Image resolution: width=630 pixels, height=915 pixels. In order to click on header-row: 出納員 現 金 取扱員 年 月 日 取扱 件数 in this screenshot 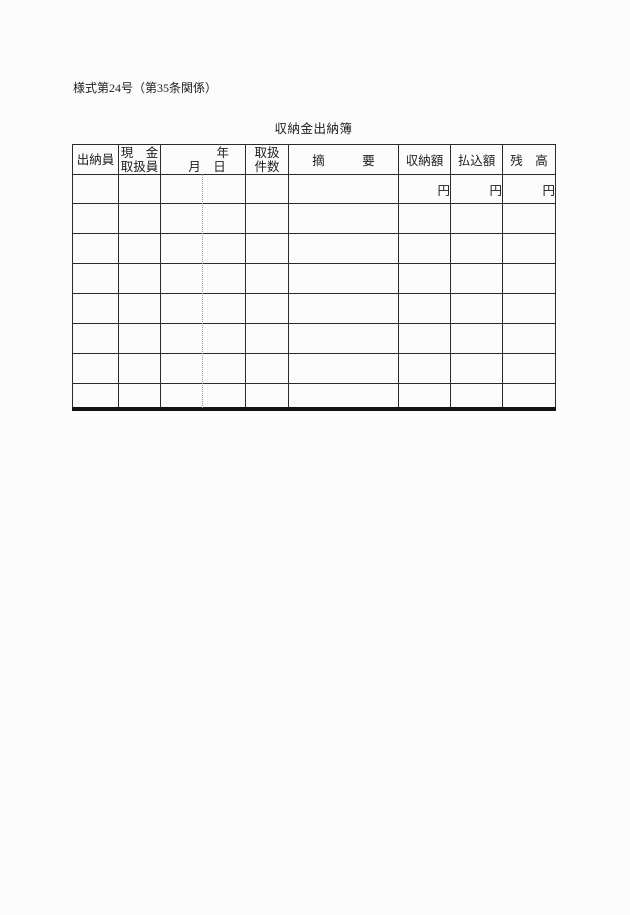, I will do `click(314, 159)`.